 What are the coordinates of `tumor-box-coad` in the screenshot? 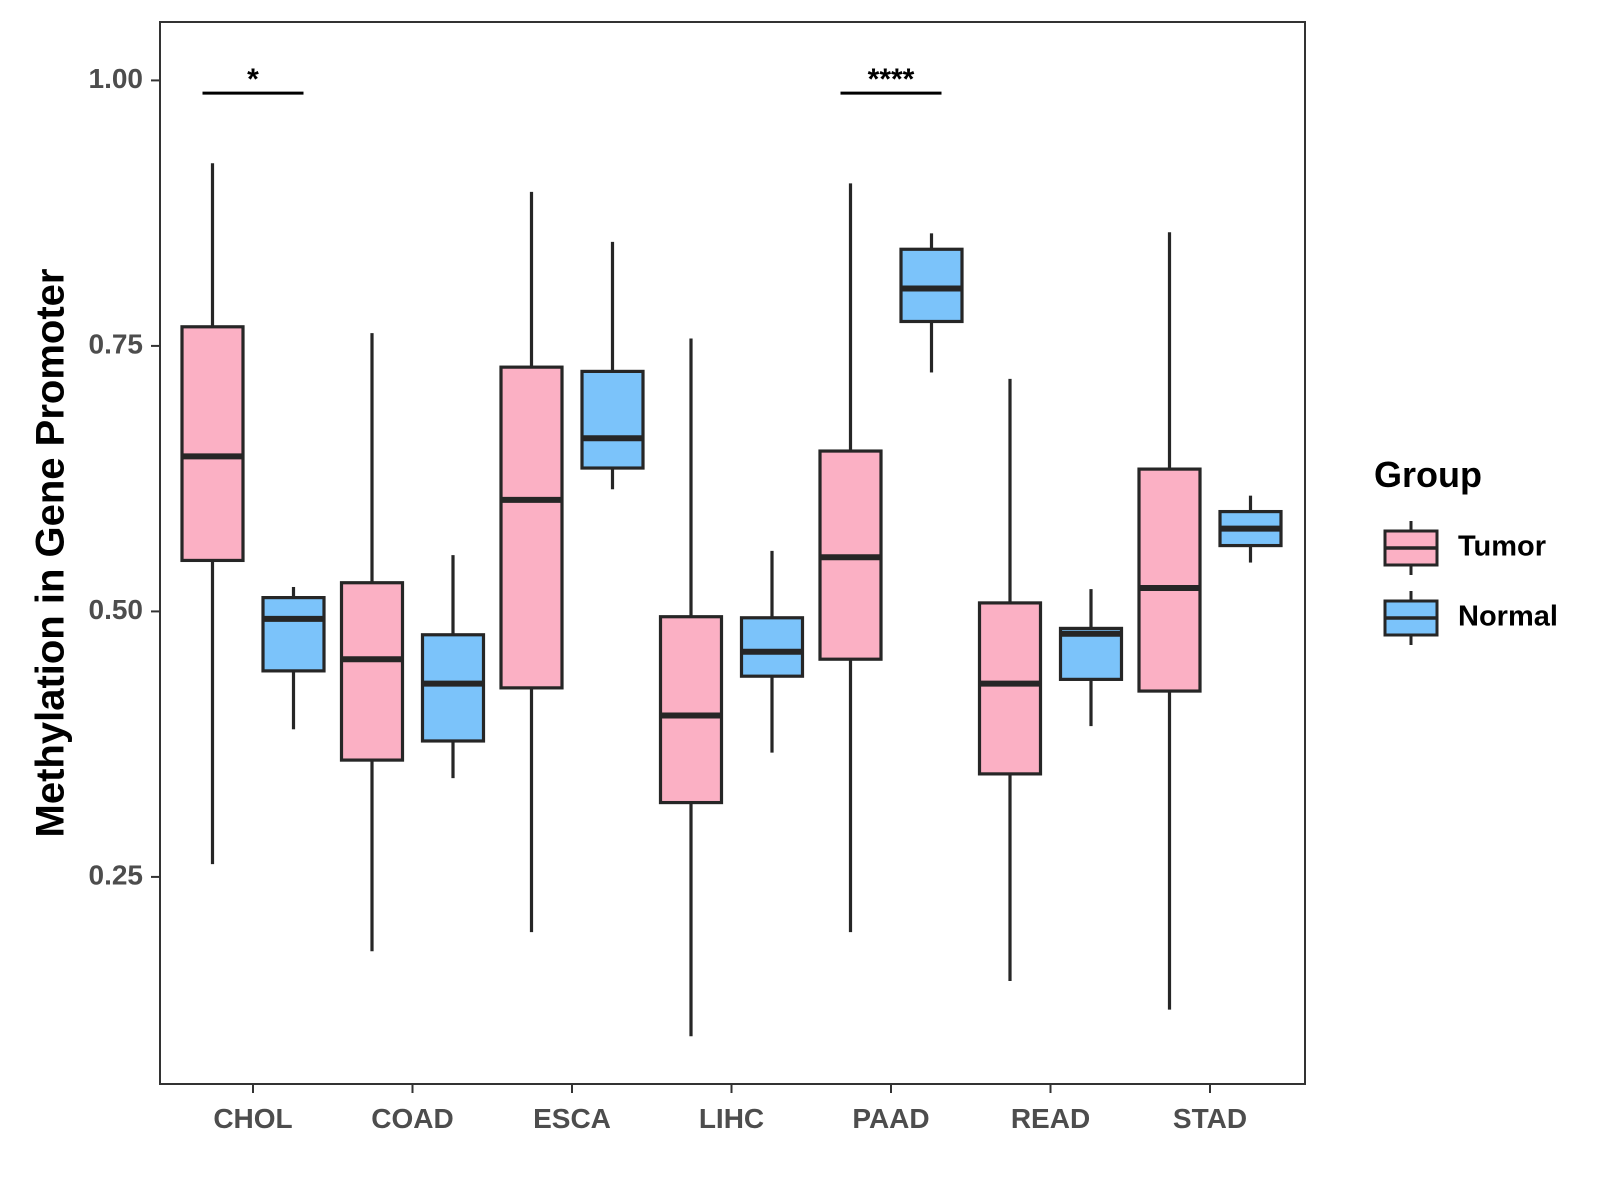 It's located at (372, 642).